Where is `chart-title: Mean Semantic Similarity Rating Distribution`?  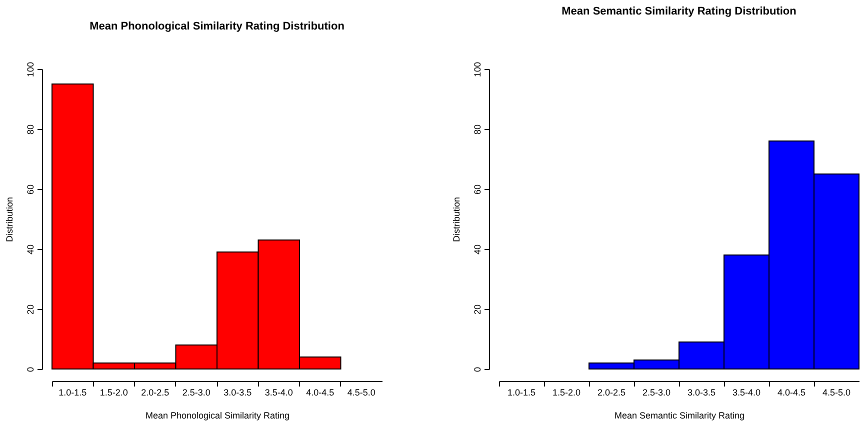 chart-title: Mean Semantic Similarity Rating Distribution is located at coordinates (679, 11).